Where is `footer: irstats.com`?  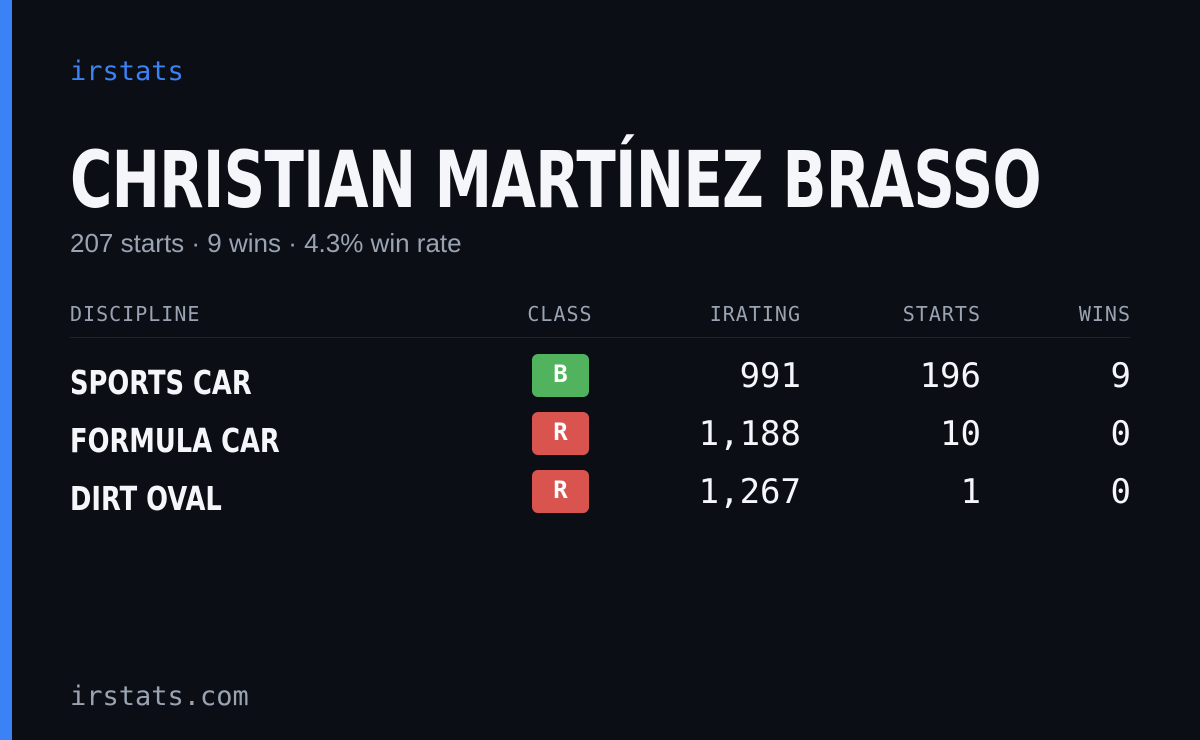 footer: irstats.com is located at coordinates (159, 696).